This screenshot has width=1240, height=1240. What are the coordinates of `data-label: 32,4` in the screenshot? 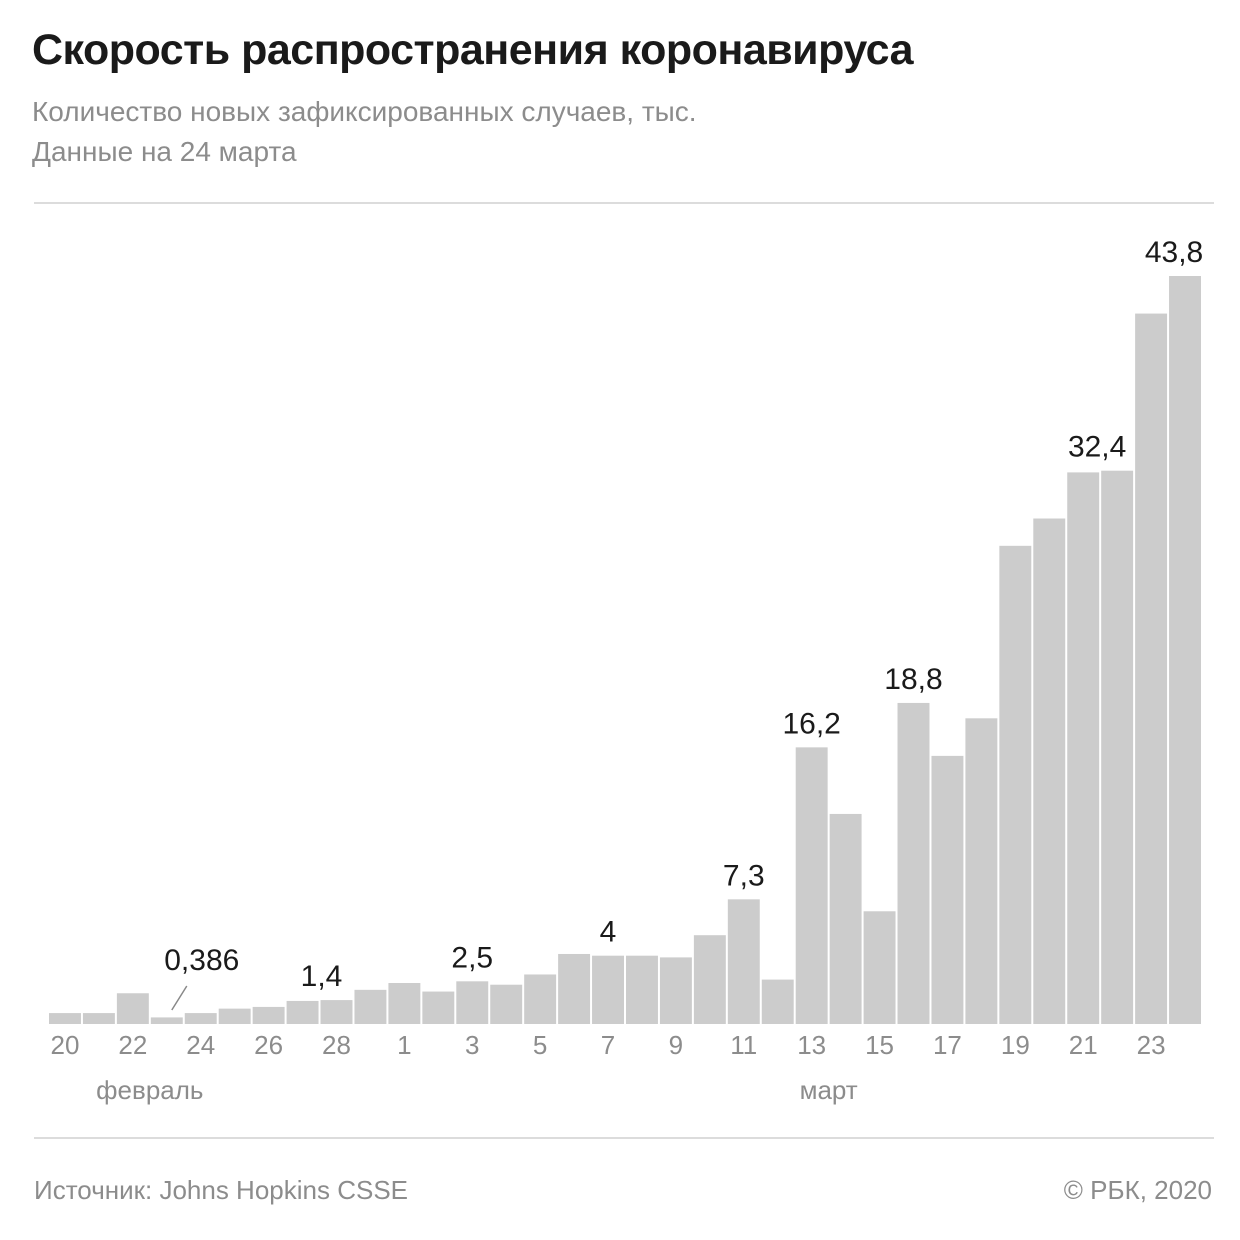 It's located at (1097, 447).